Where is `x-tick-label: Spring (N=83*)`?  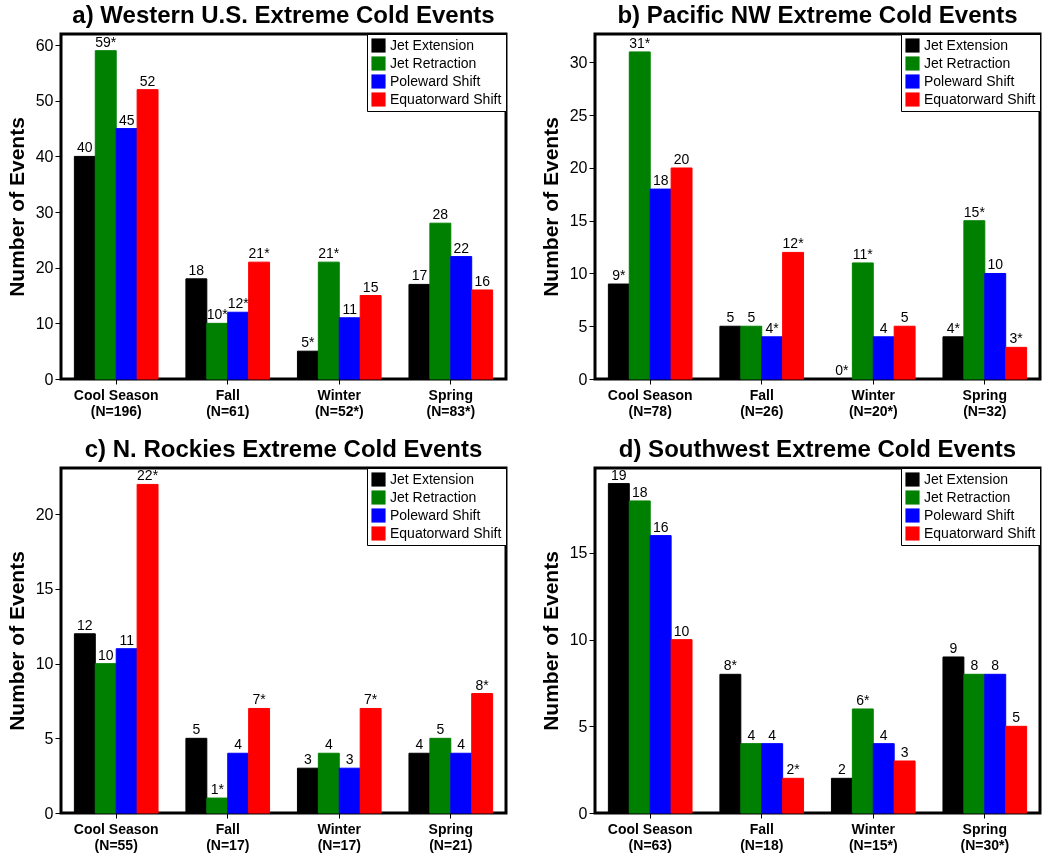 x-tick-label: Spring (N=83*) is located at coordinates (451, 402).